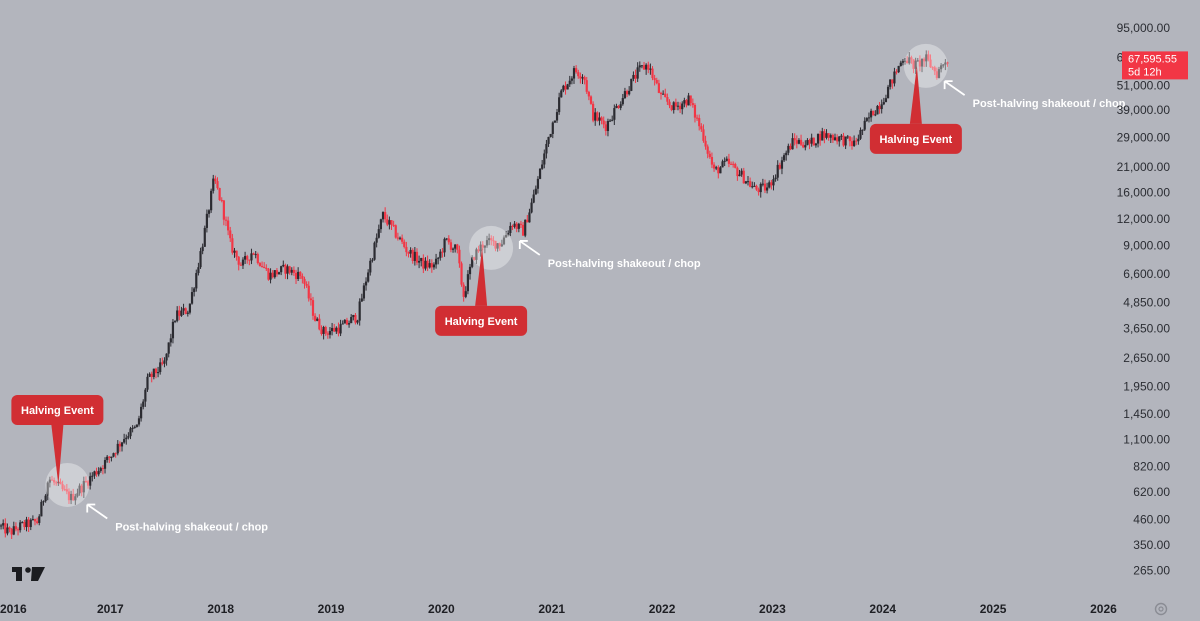 This screenshot has width=1200, height=621. What do you see at coordinates (1146, 358) in the screenshot?
I see `y-tick-label: 2,650.00` at bounding box center [1146, 358].